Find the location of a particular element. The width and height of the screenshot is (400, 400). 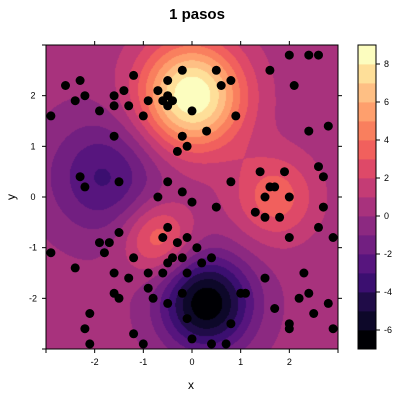

y-tick-label: -2 is located at coordinates (33, 298).